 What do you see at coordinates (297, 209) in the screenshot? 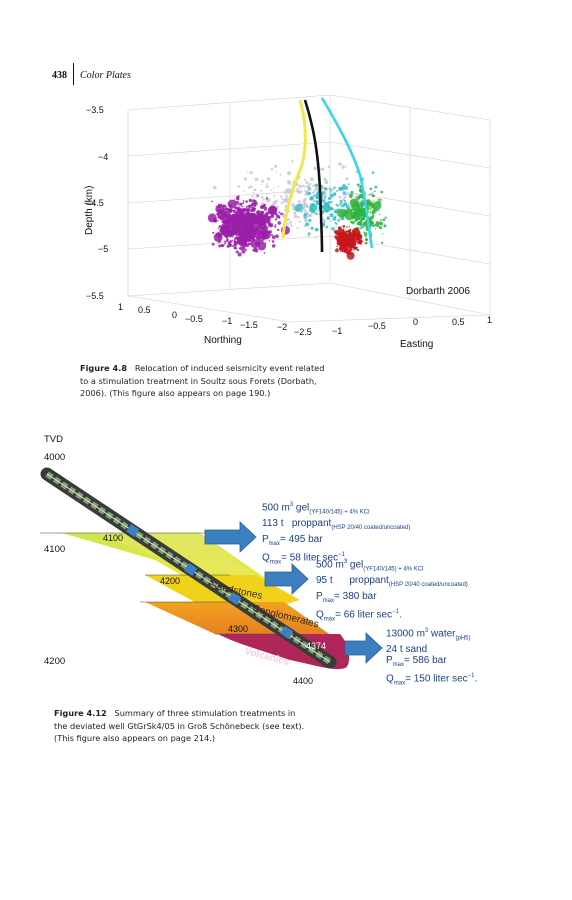
I see `seismic-events` at bounding box center [297, 209].